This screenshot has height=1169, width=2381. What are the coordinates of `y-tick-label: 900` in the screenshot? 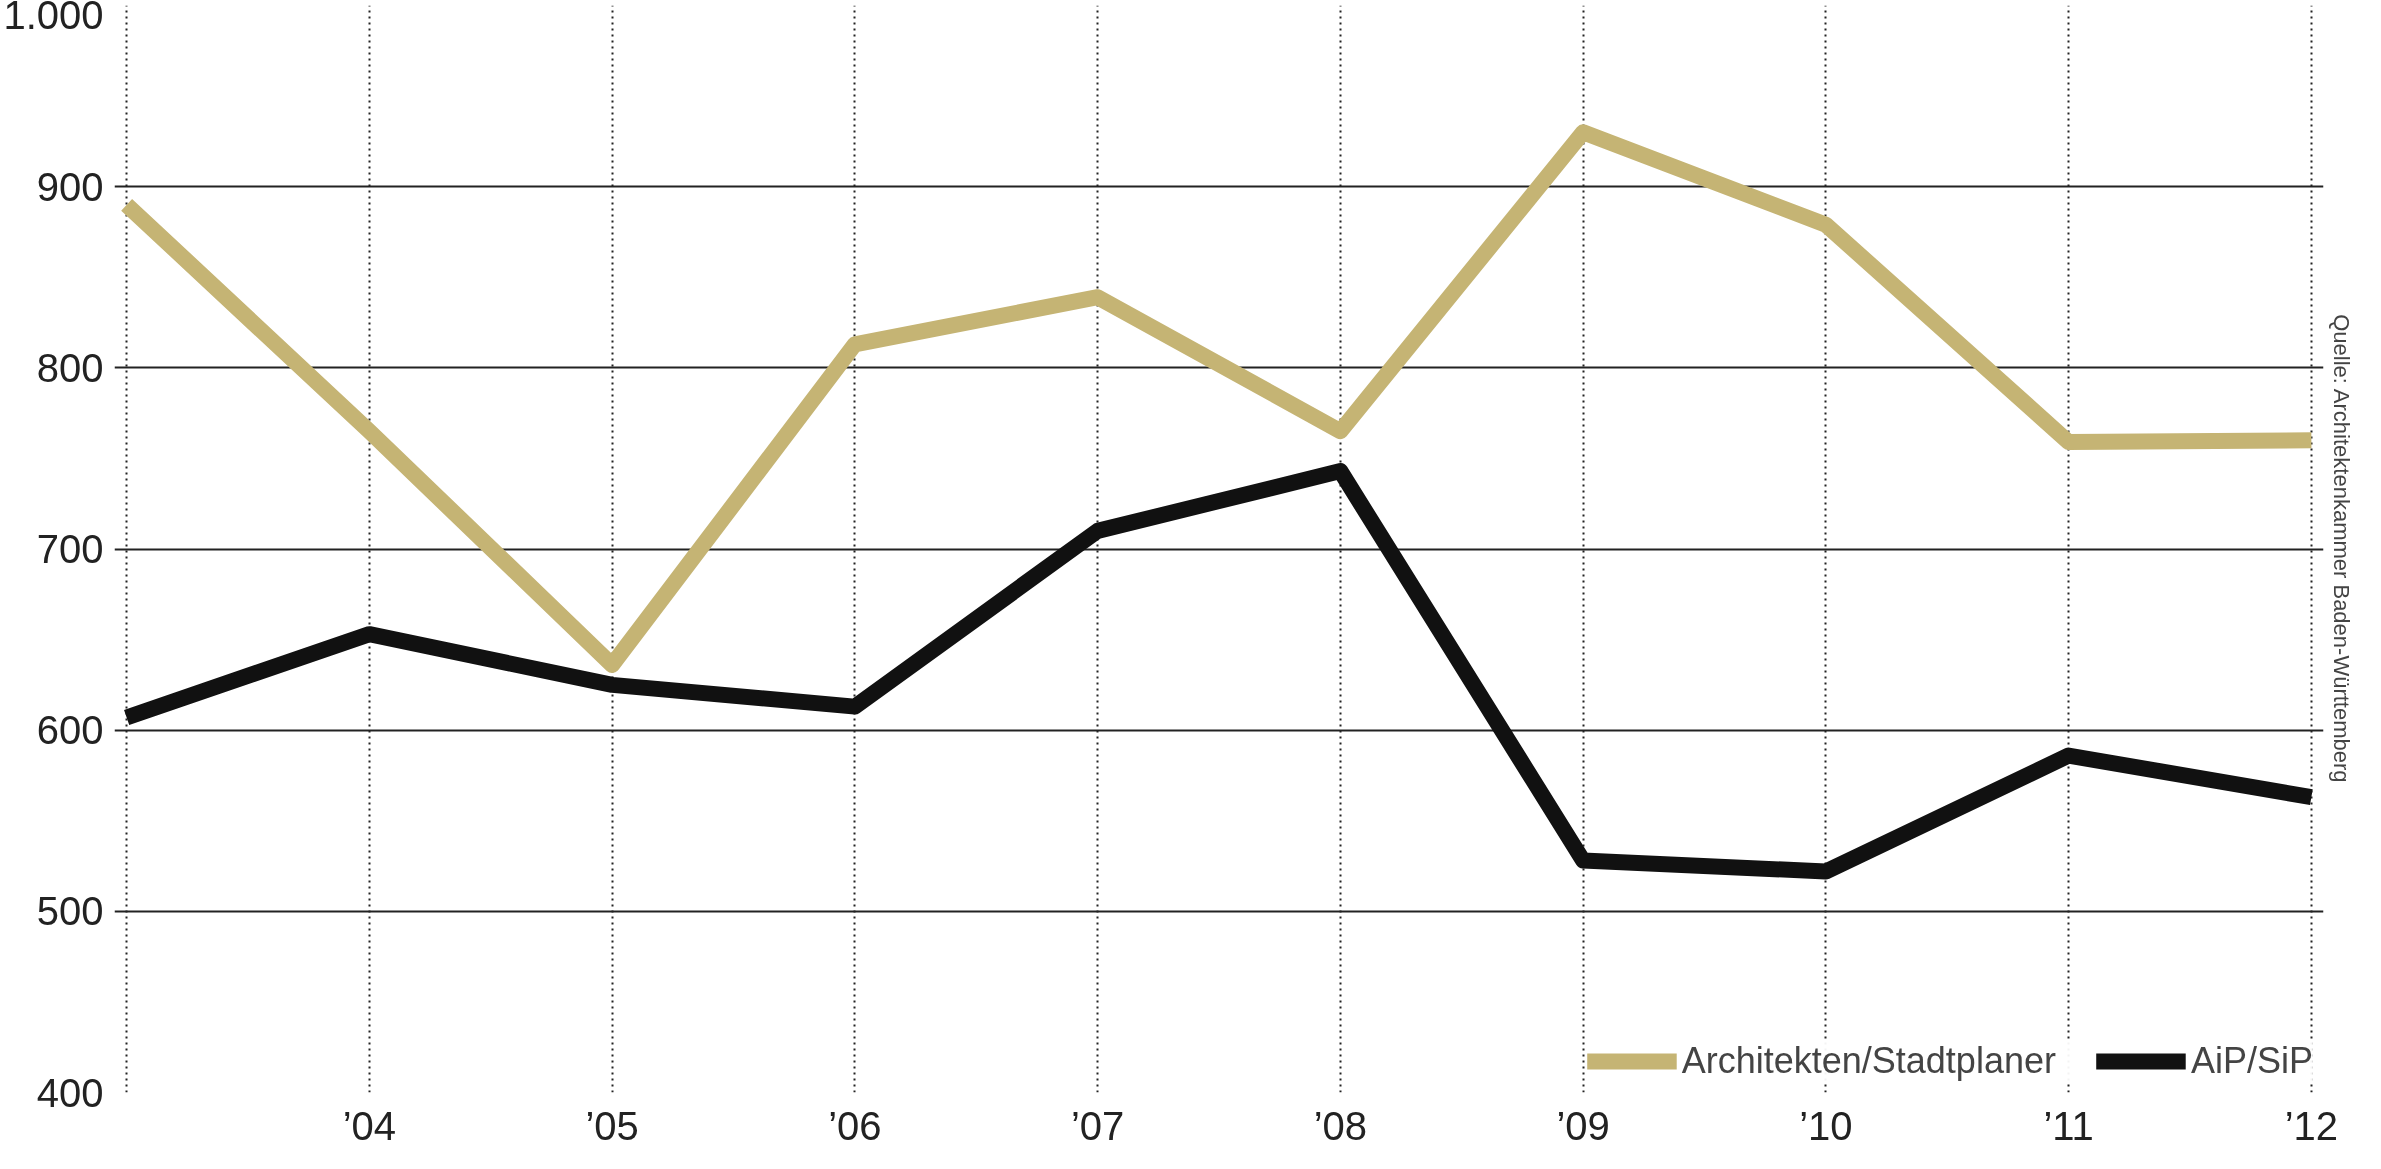 It's located at (70, 186).